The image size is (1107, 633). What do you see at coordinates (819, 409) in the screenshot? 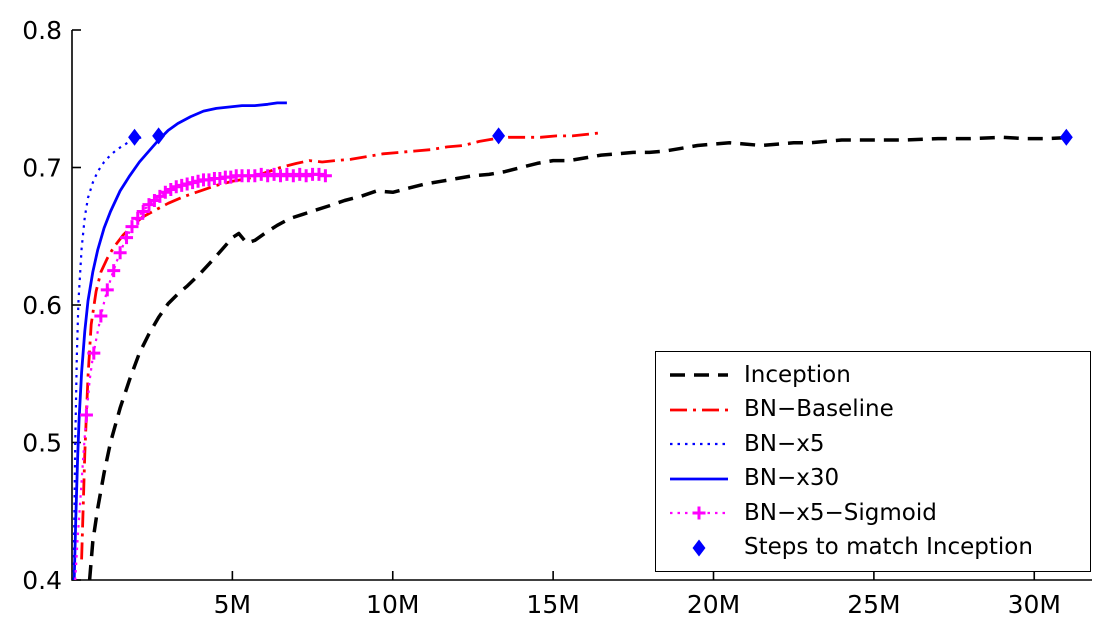
I see `legend-label-bn-baseline: BN−Baseline` at bounding box center [819, 409].